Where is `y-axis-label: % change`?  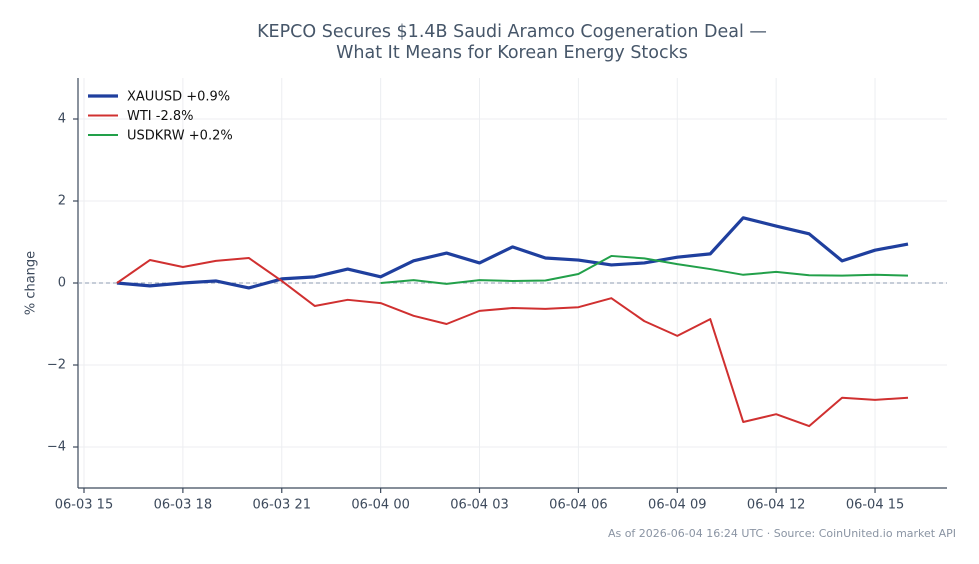 y-axis-label: % change is located at coordinates (31, 283).